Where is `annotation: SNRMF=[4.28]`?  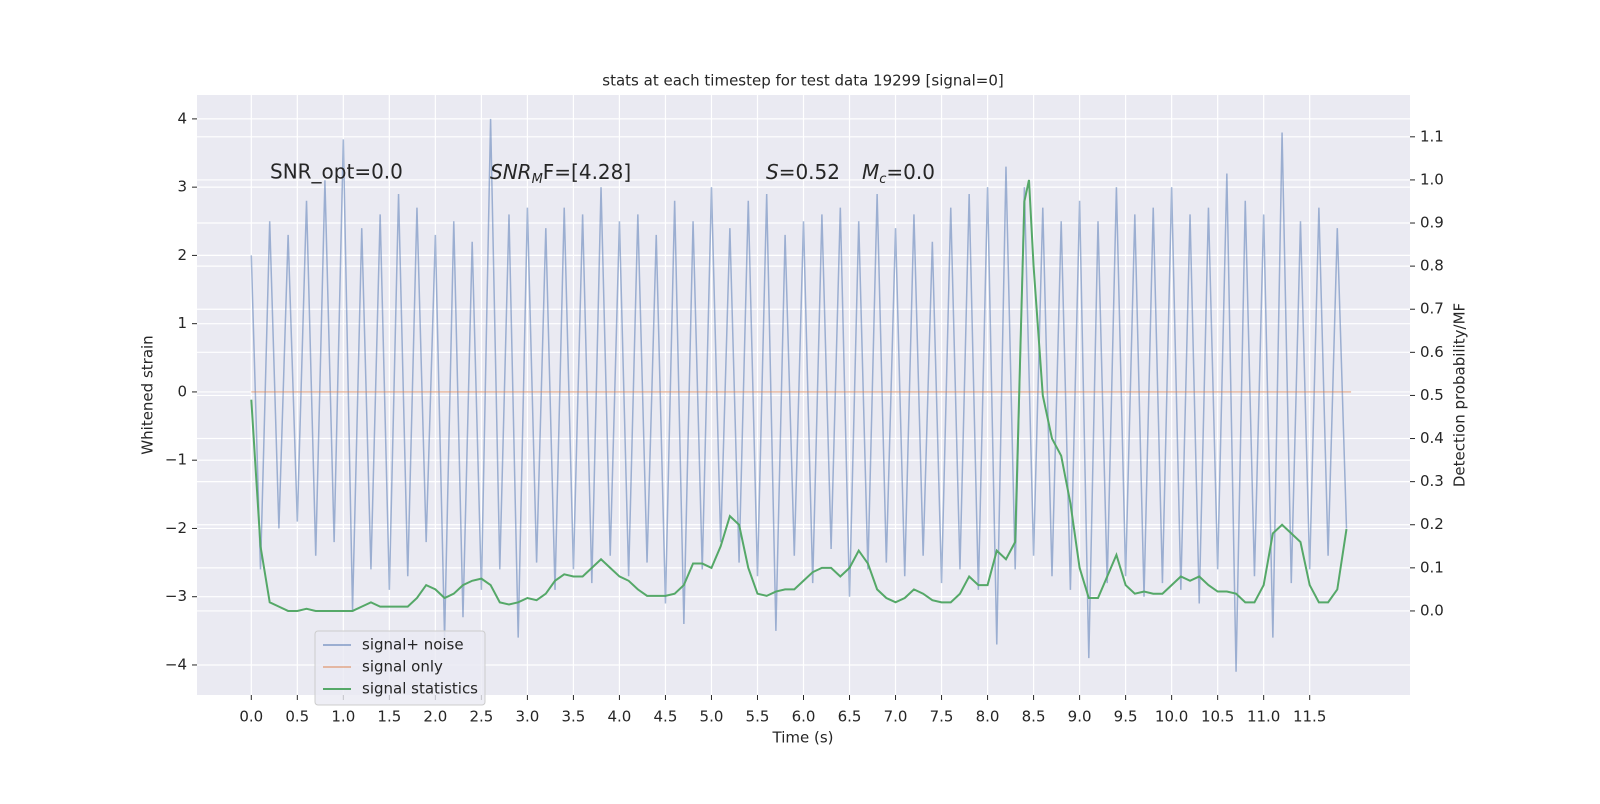
annotation: SNRMF=[4.28] is located at coordinates (560, 173).